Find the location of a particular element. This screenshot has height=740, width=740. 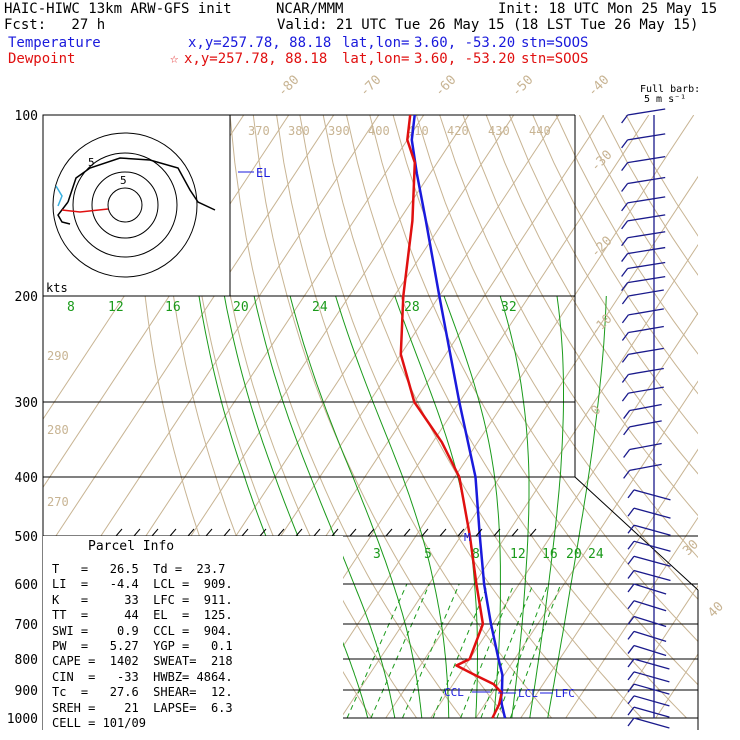

theta-label: 390 is located at coordinates (339, 131).